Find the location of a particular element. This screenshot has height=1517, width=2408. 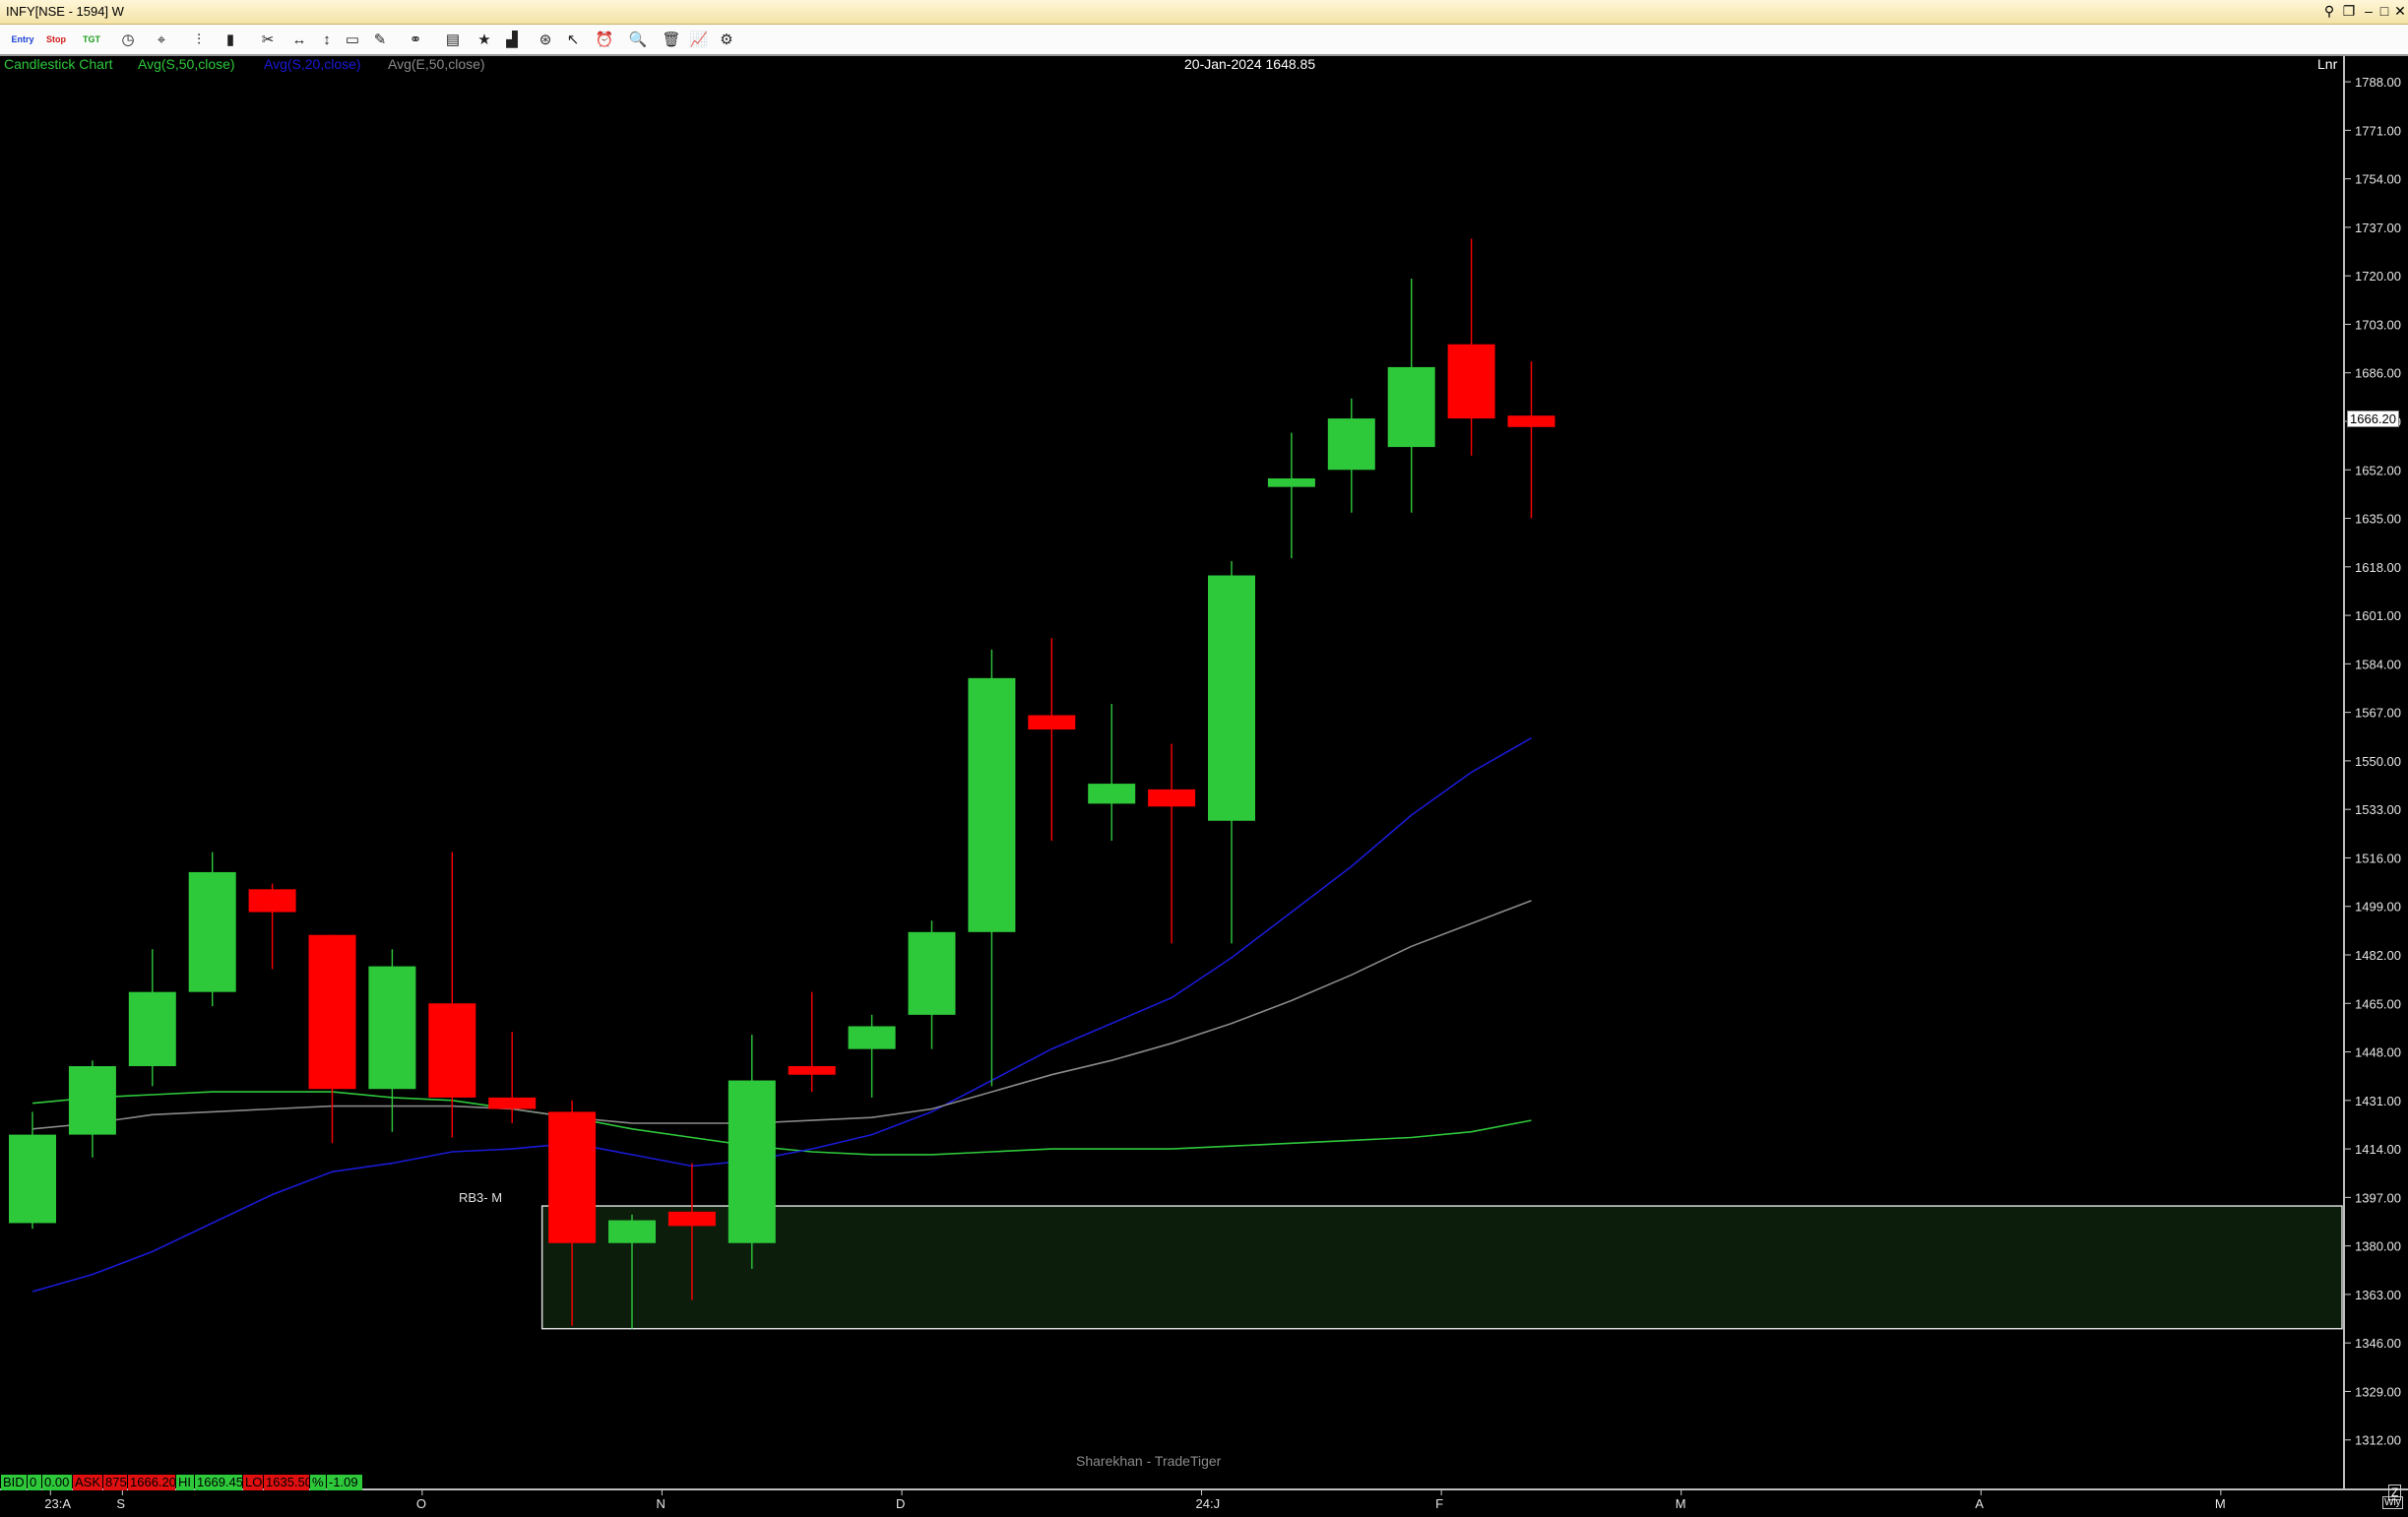

y-tick-label: 1737.00 is located at coordinates (2378, 228).